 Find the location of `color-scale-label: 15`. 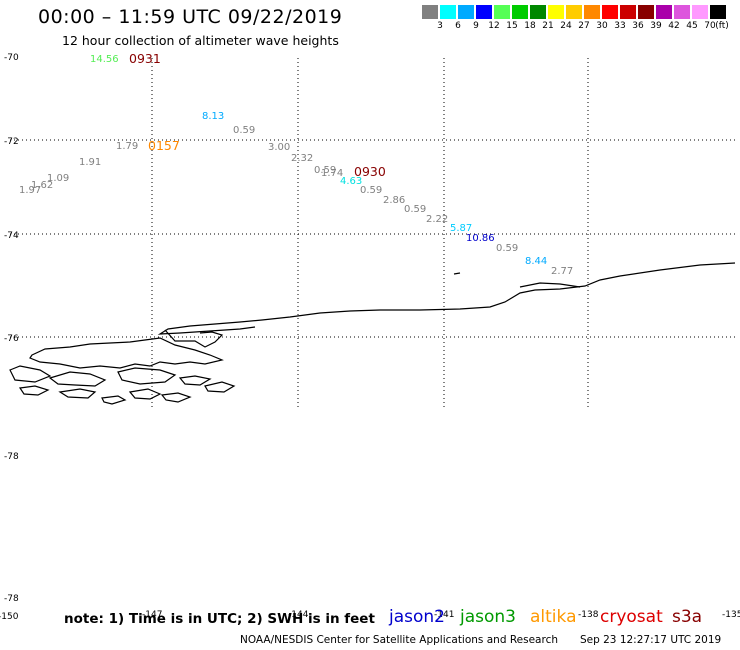

color-scale-label: 15 is located at coordinates (512, 26).